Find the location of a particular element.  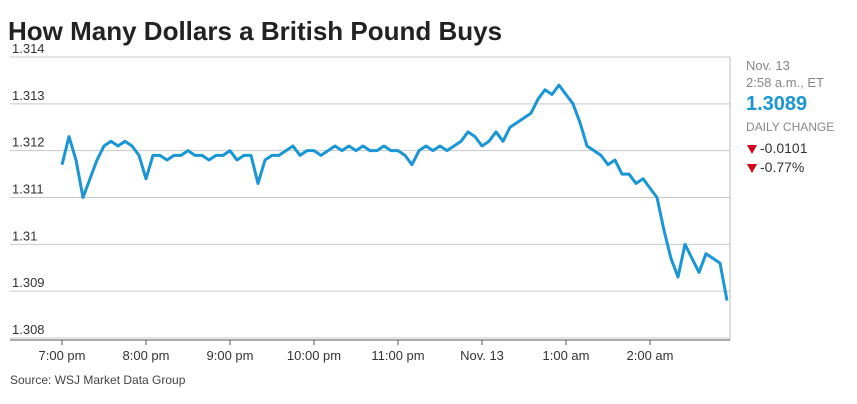

x-tick-label: 11:00 pm is located at coordinates (397, 355).